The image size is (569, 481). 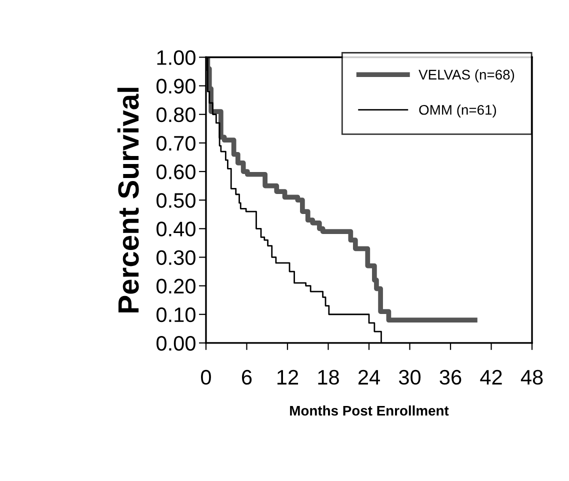 What do you see at coordinates (176, 229) in the screenshot?
I see `y-tick-label: 0.40` at bounding box center [176, 229].